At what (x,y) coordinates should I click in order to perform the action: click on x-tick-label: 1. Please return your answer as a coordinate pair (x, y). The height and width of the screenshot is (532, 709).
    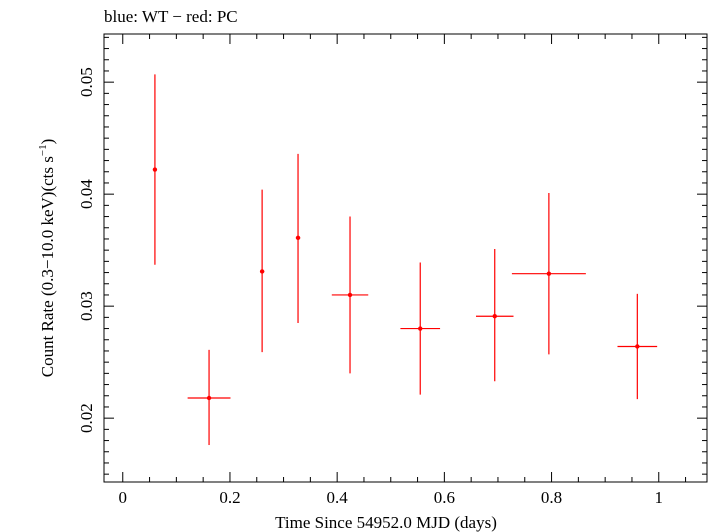
    Looking at the image, I should click on (659, 497).